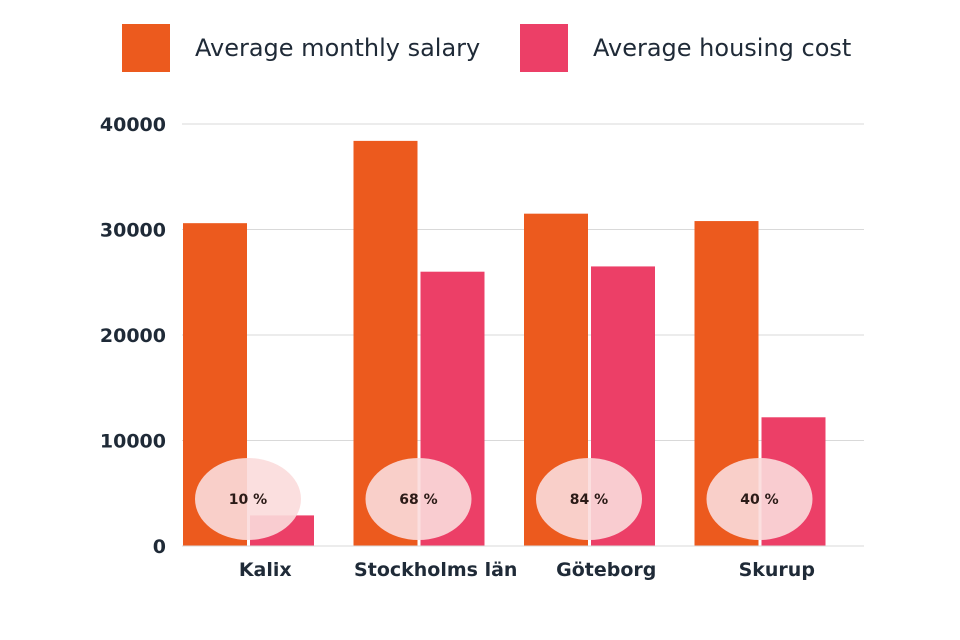 Image resolution: width=960 pixels, height=640 pixels. What do you see at coordinates (606, 570) in the screenshot?
I see `x-tick-label: Göteborg` at bounding box center [606, 570].